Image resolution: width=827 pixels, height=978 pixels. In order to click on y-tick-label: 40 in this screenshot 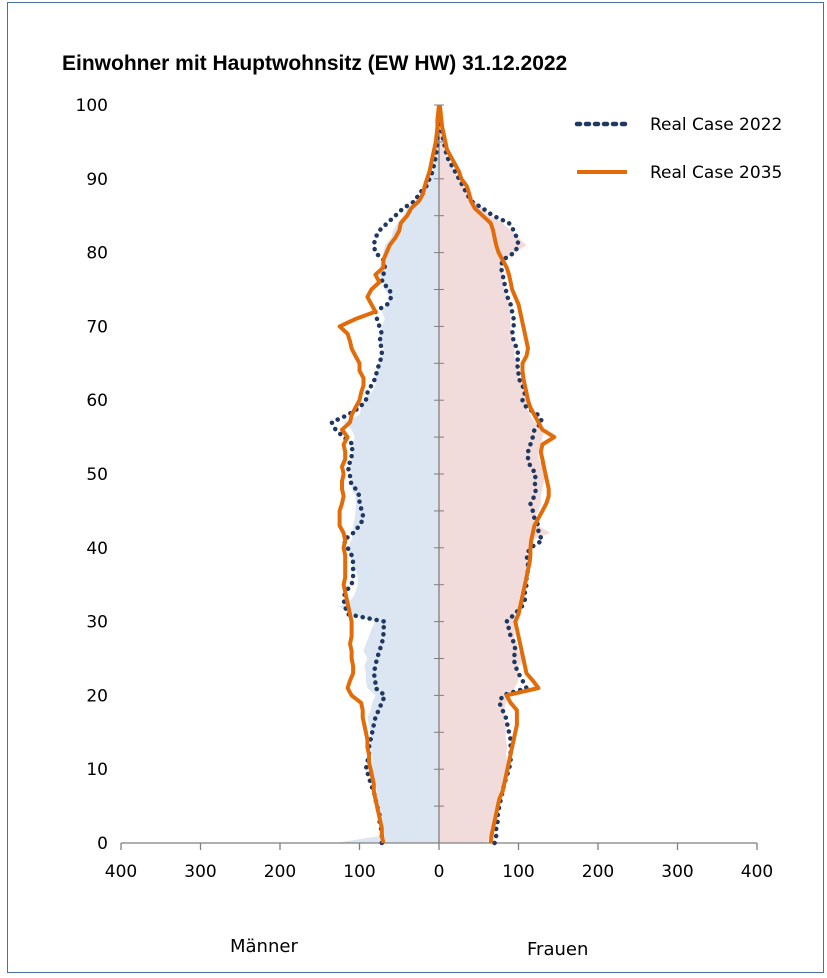, I will do `click(97, 549)`.